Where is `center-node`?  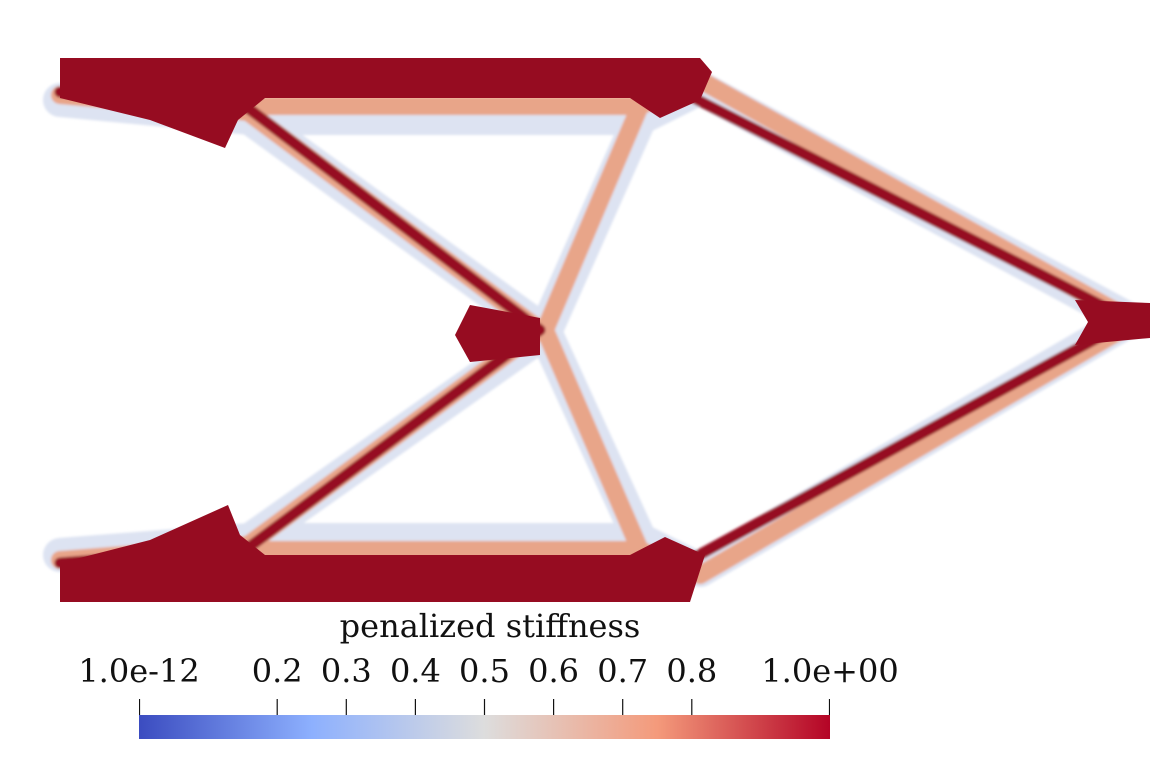 center-node is located at coordinates (497, 333).